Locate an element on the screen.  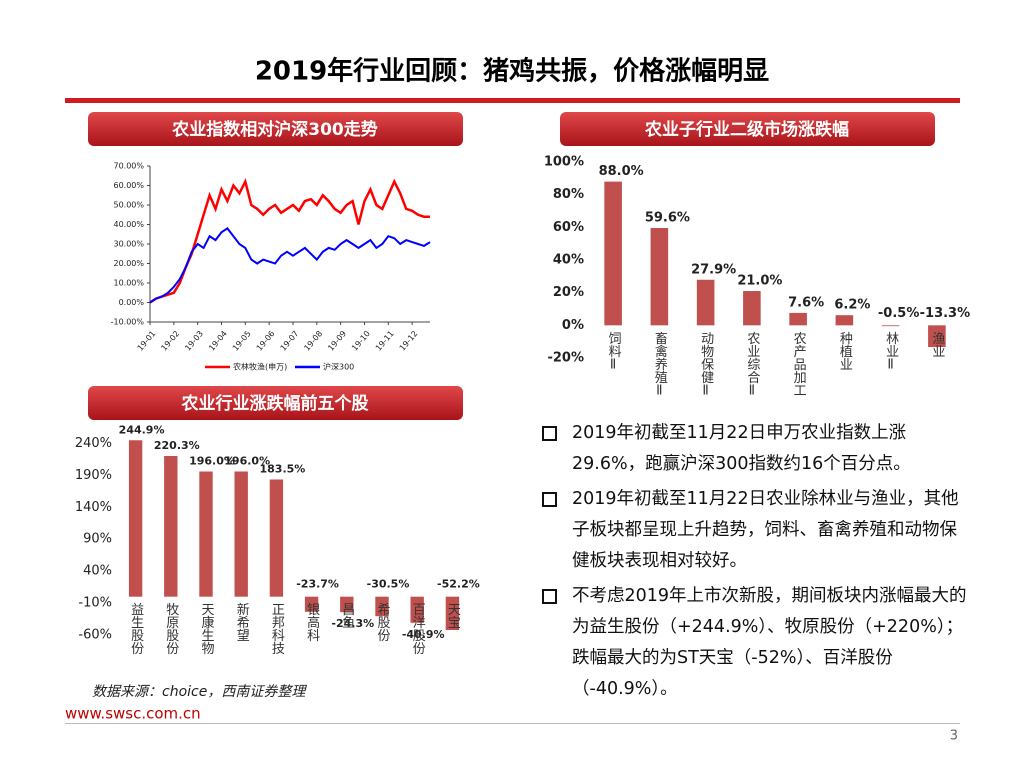
value-label: -13.3% is located at coordinates (945, 313).